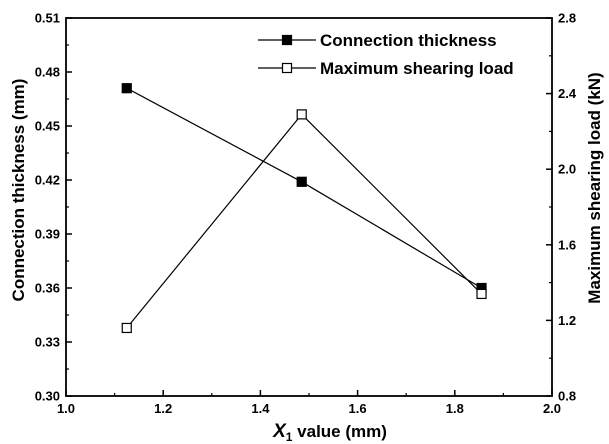  What do you see at coordinates (66, 408) in the screenshot?
I see `x-tick-label: 1.0` at bounding box center [66, 408].